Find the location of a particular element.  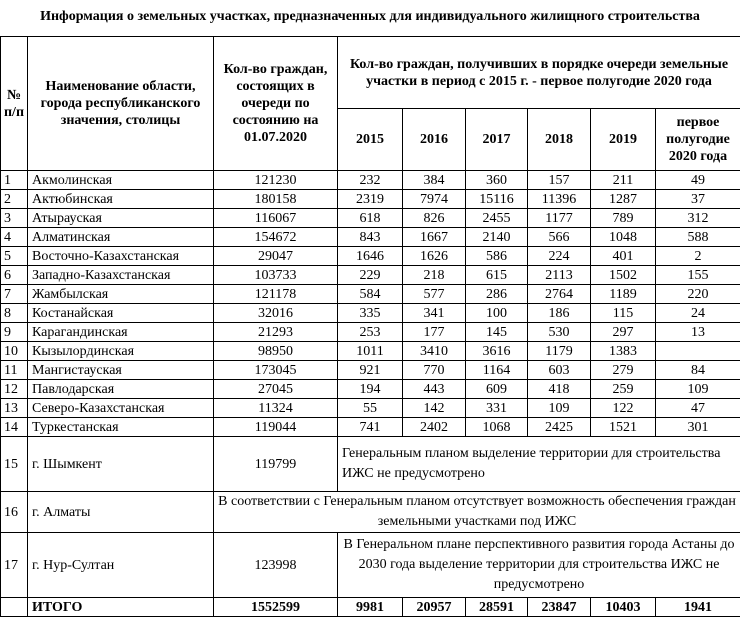

queue-count: 180158 is located at coordinates (276, 199).